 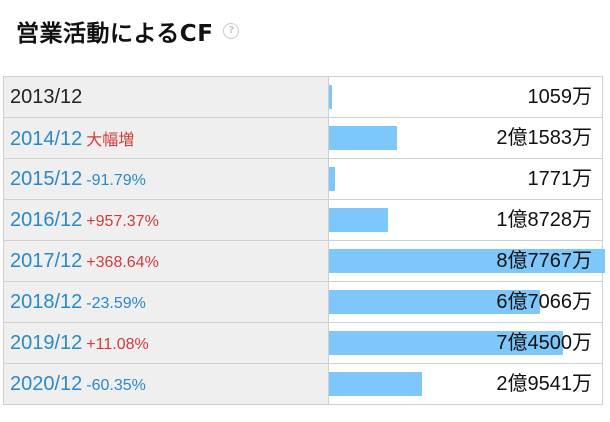 I want to click on amount-value: 1059万, so click(x=560, y=97).